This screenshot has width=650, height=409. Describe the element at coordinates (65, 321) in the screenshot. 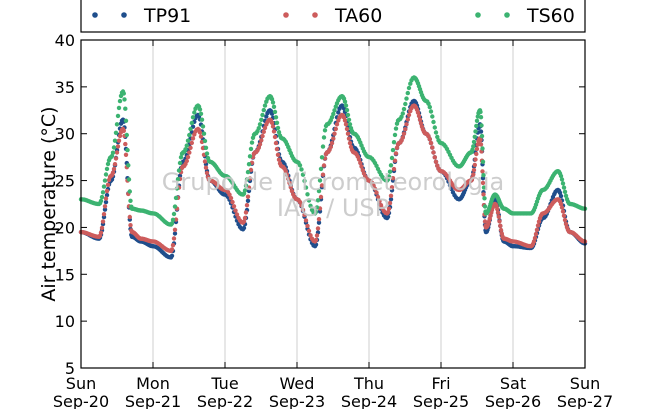

I see `y-tick-label: 10` at that location.